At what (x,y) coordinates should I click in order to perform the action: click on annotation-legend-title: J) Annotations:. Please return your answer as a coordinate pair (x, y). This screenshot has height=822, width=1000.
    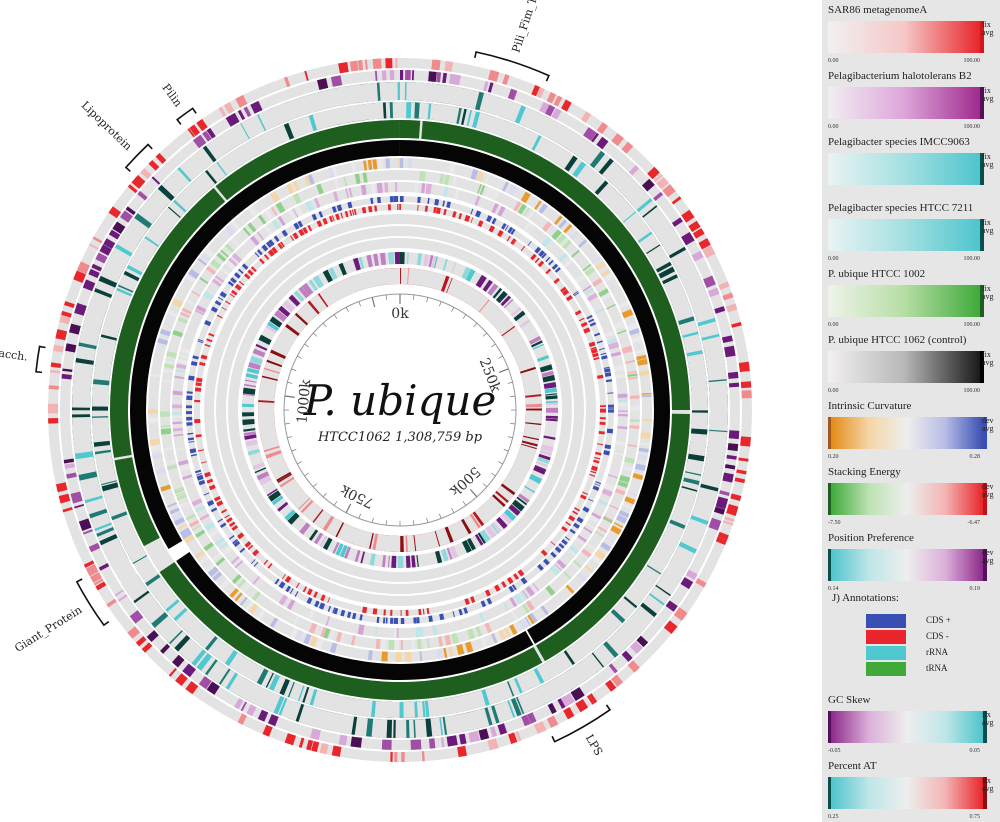
    Looking at the image, I should click on (865, 598).